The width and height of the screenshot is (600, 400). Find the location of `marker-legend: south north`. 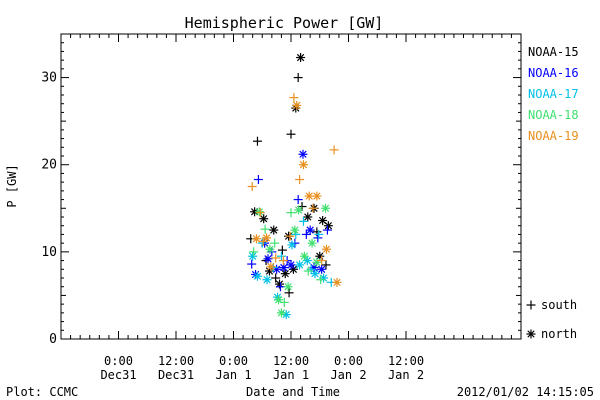

marker-legend: south north is located at coordinates (551, 319).